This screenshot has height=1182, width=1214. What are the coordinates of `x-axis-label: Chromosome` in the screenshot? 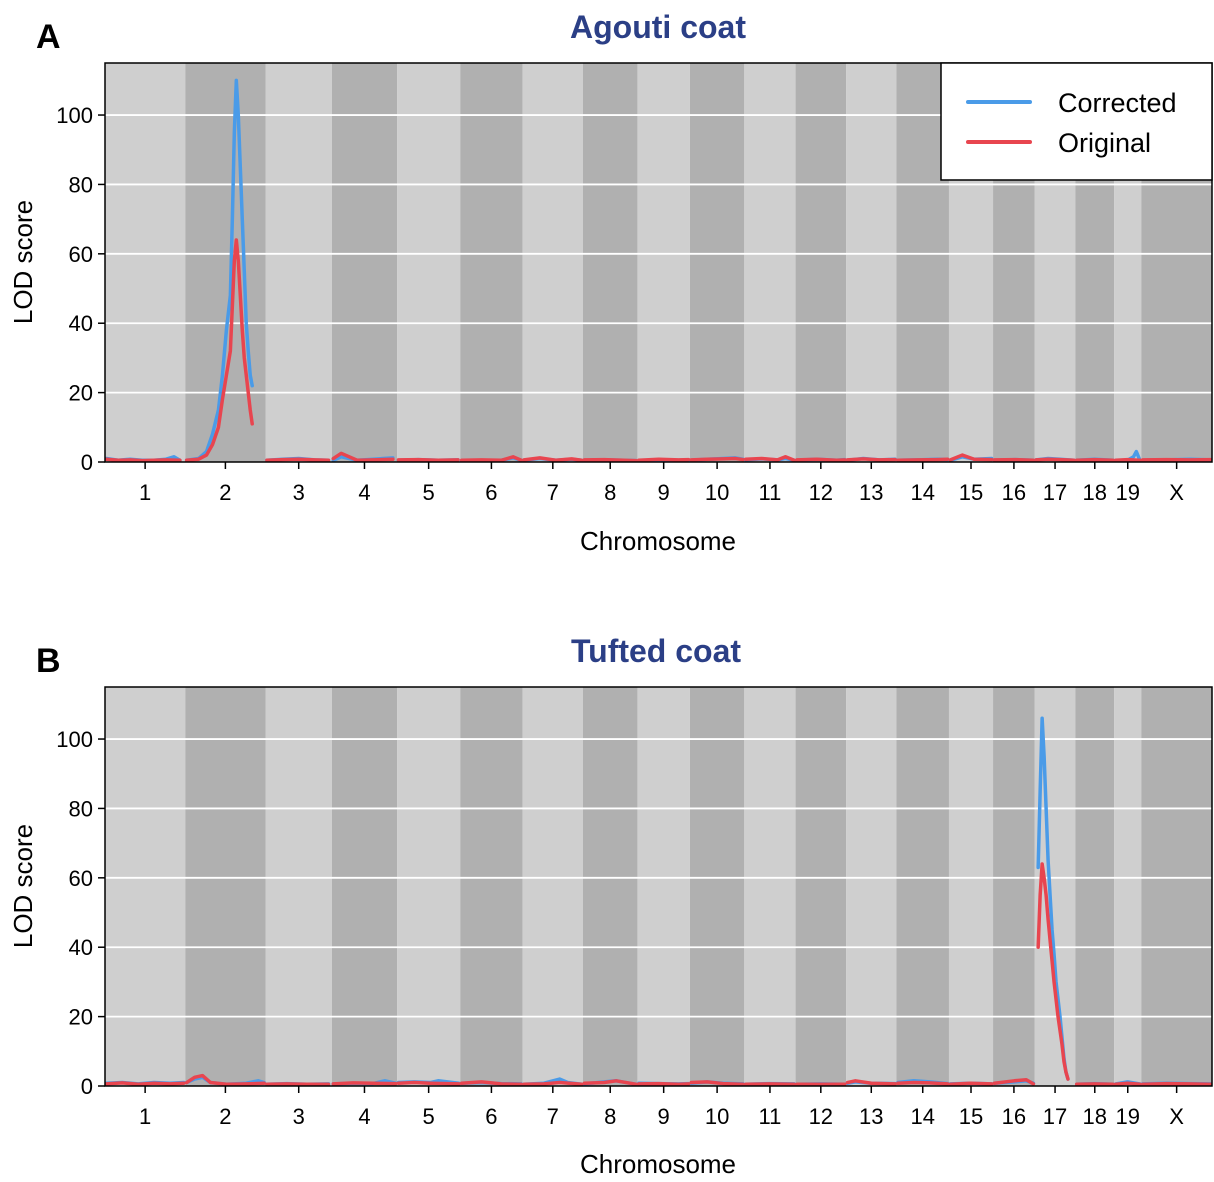 It's located at (658, 1164).